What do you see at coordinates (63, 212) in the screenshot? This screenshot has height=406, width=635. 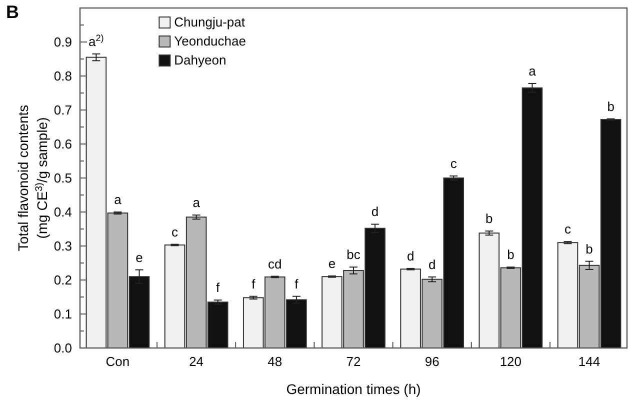 I see `y-tick-label: 0.4` at bounding box center [63, 212].